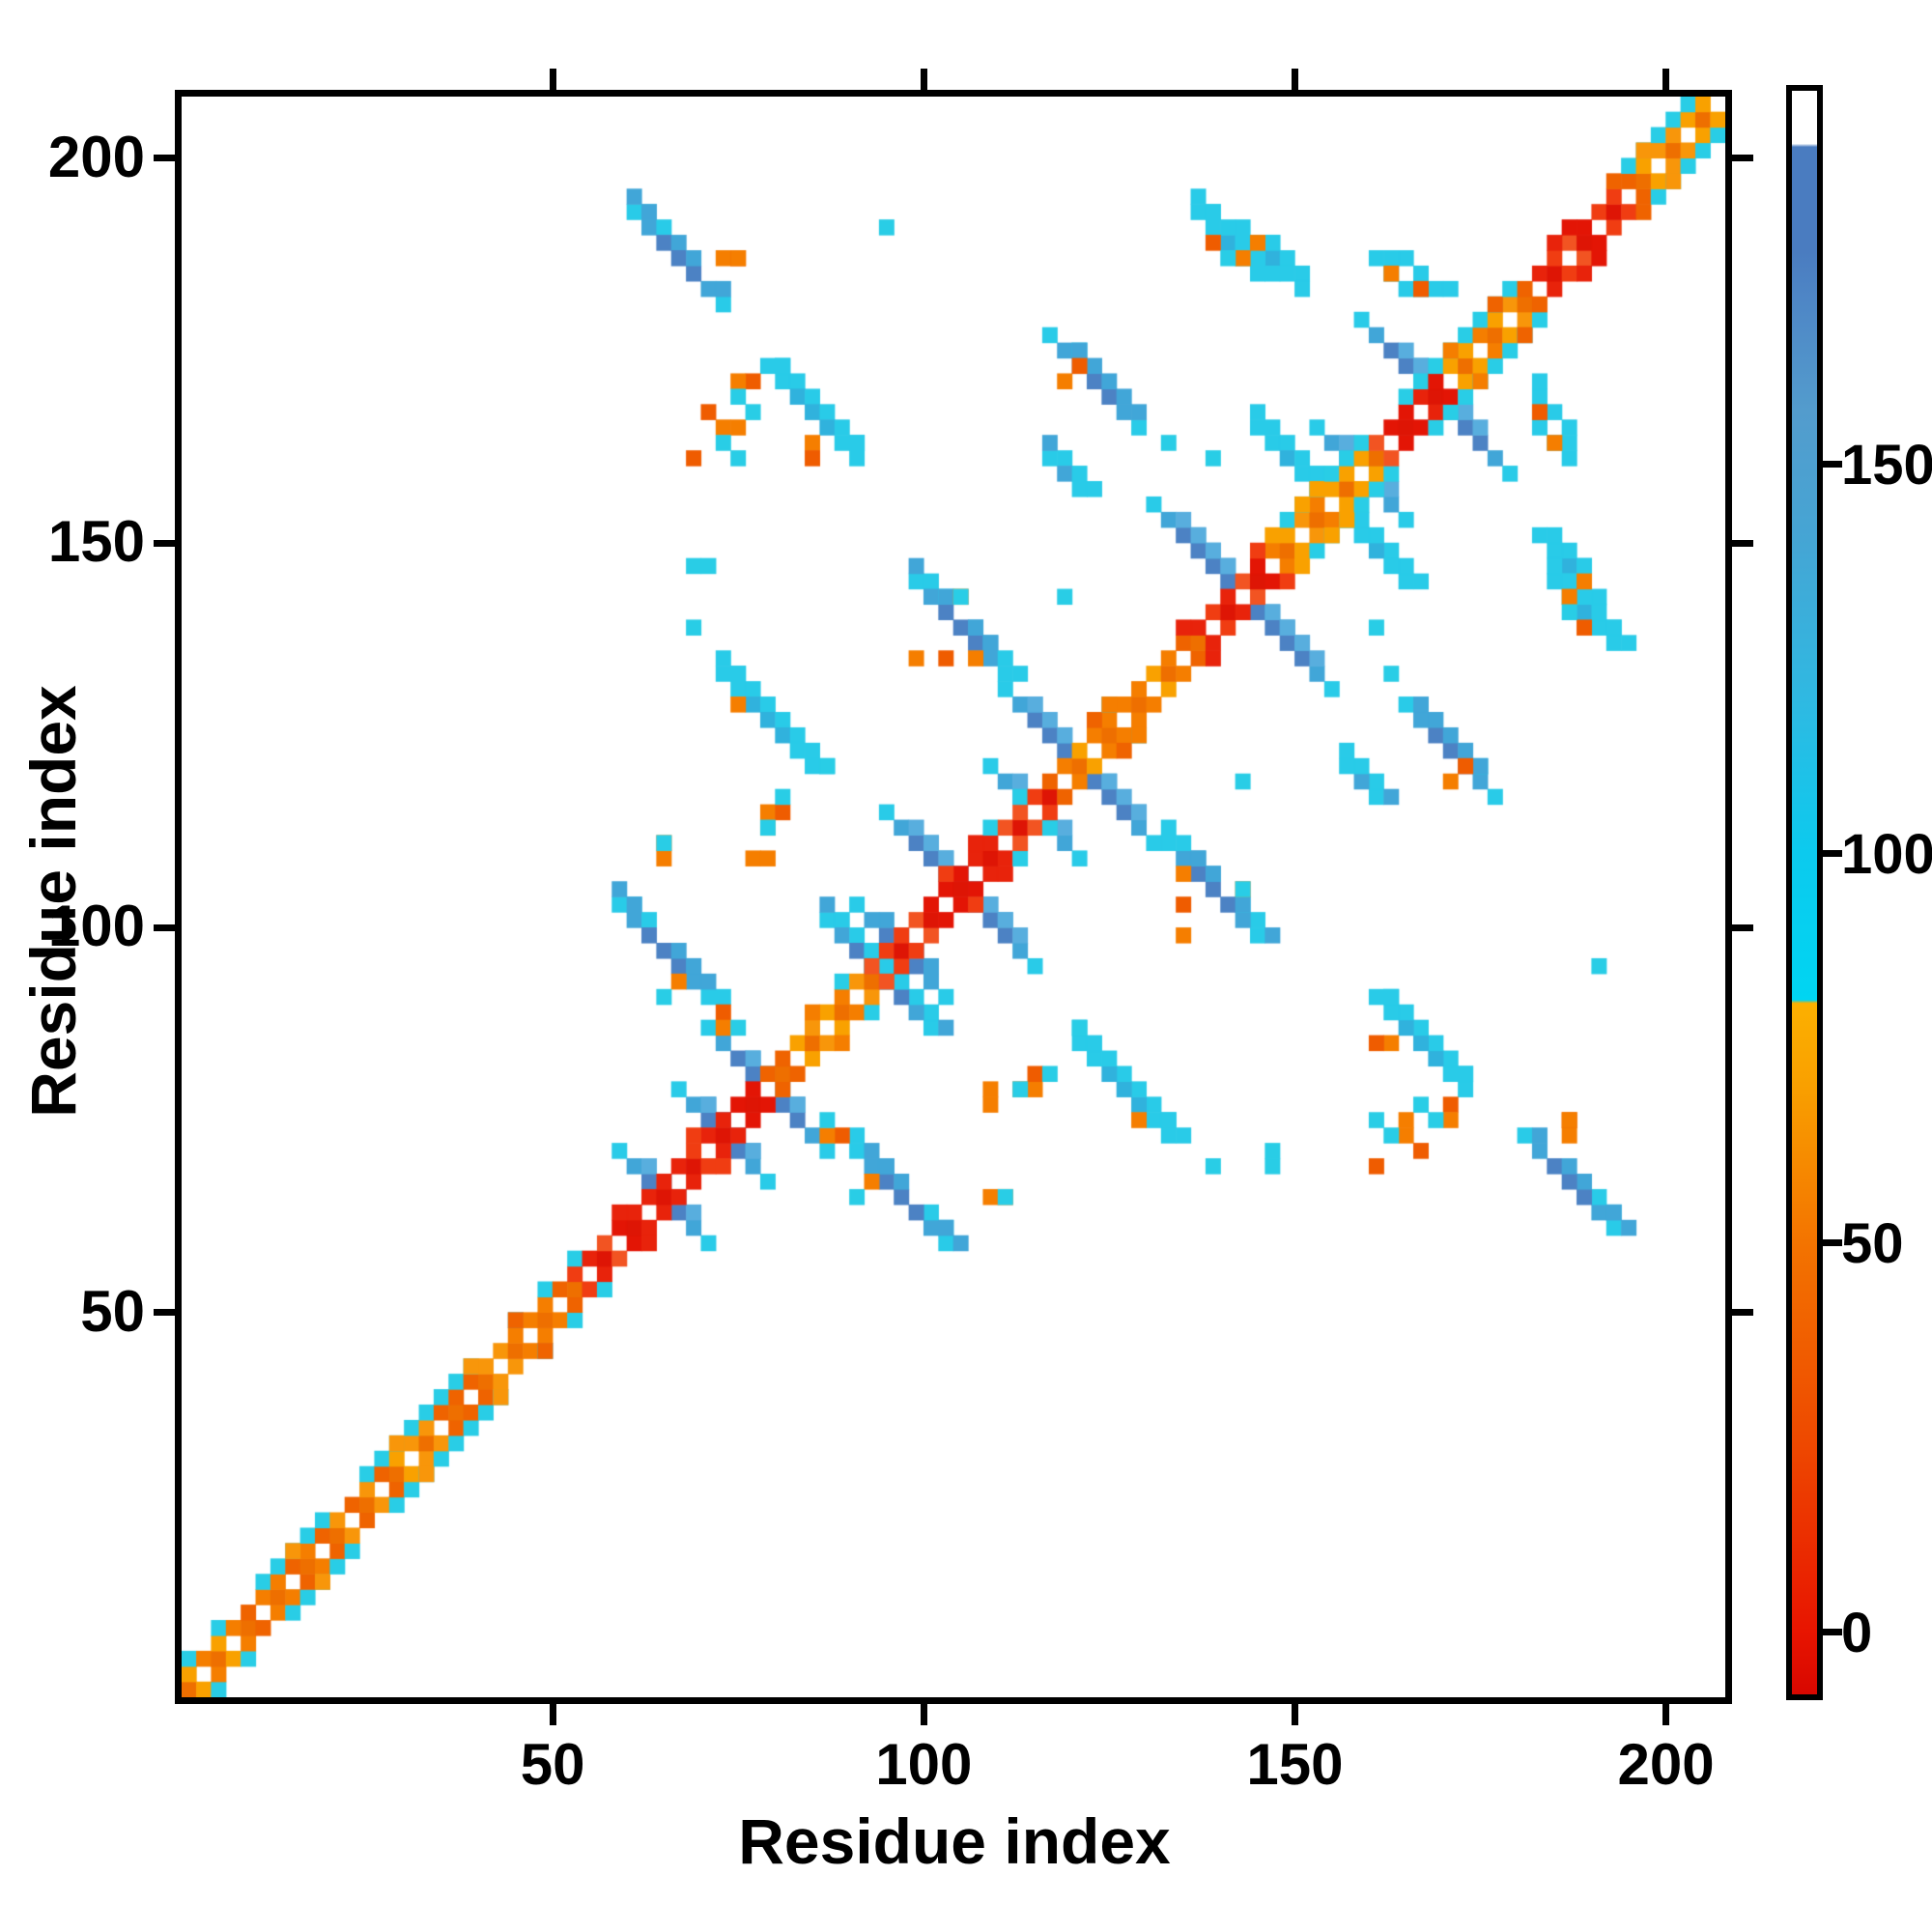  I want to click on y-tick-label: 200, so click(96, 156).